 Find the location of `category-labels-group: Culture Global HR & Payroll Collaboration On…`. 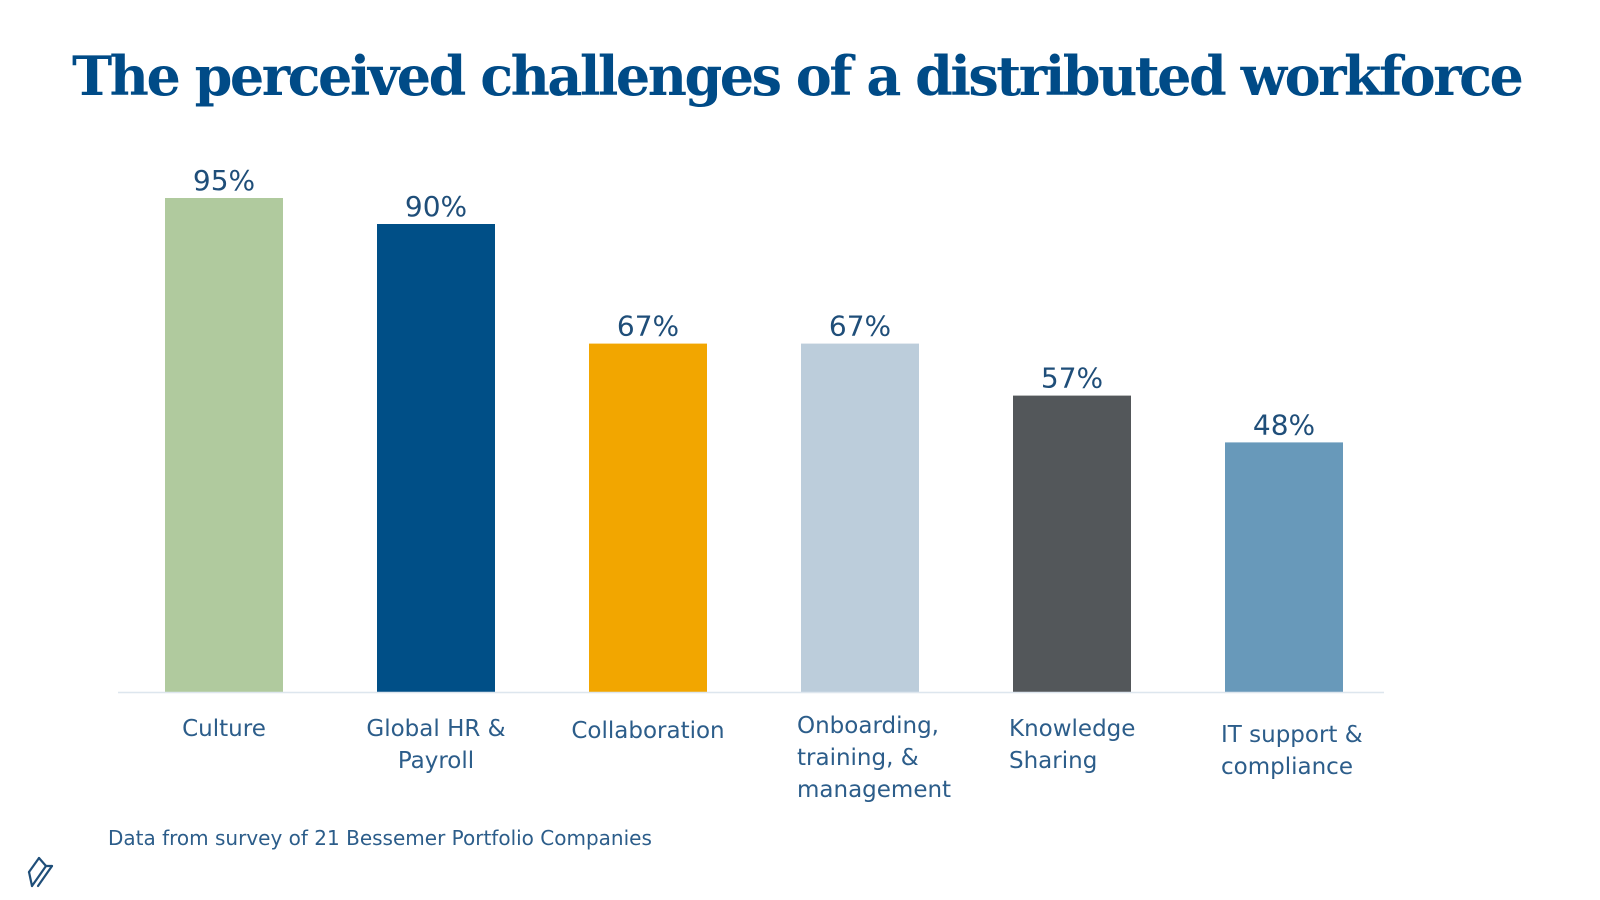

category-labels-group: Culture Global HR & Payroll Collaboration On… is located at coordinates (772, 758).